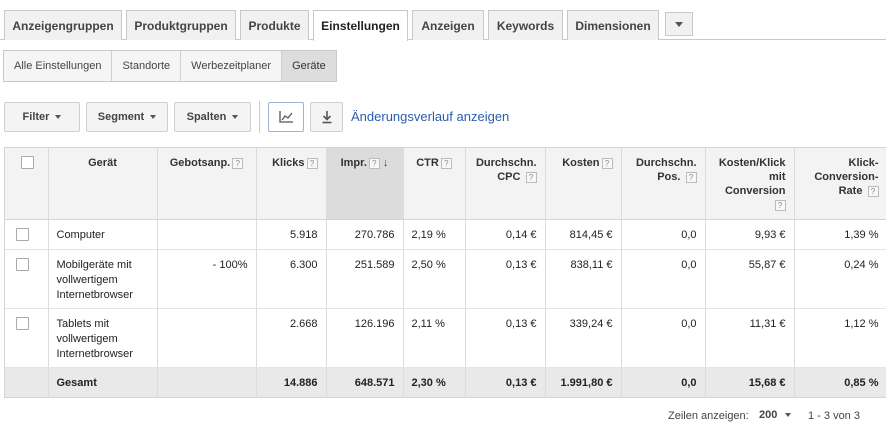  Describe the element at coordinates (365, 279) in the screenshot. I see `cell-impressions: 251.589` at that location.